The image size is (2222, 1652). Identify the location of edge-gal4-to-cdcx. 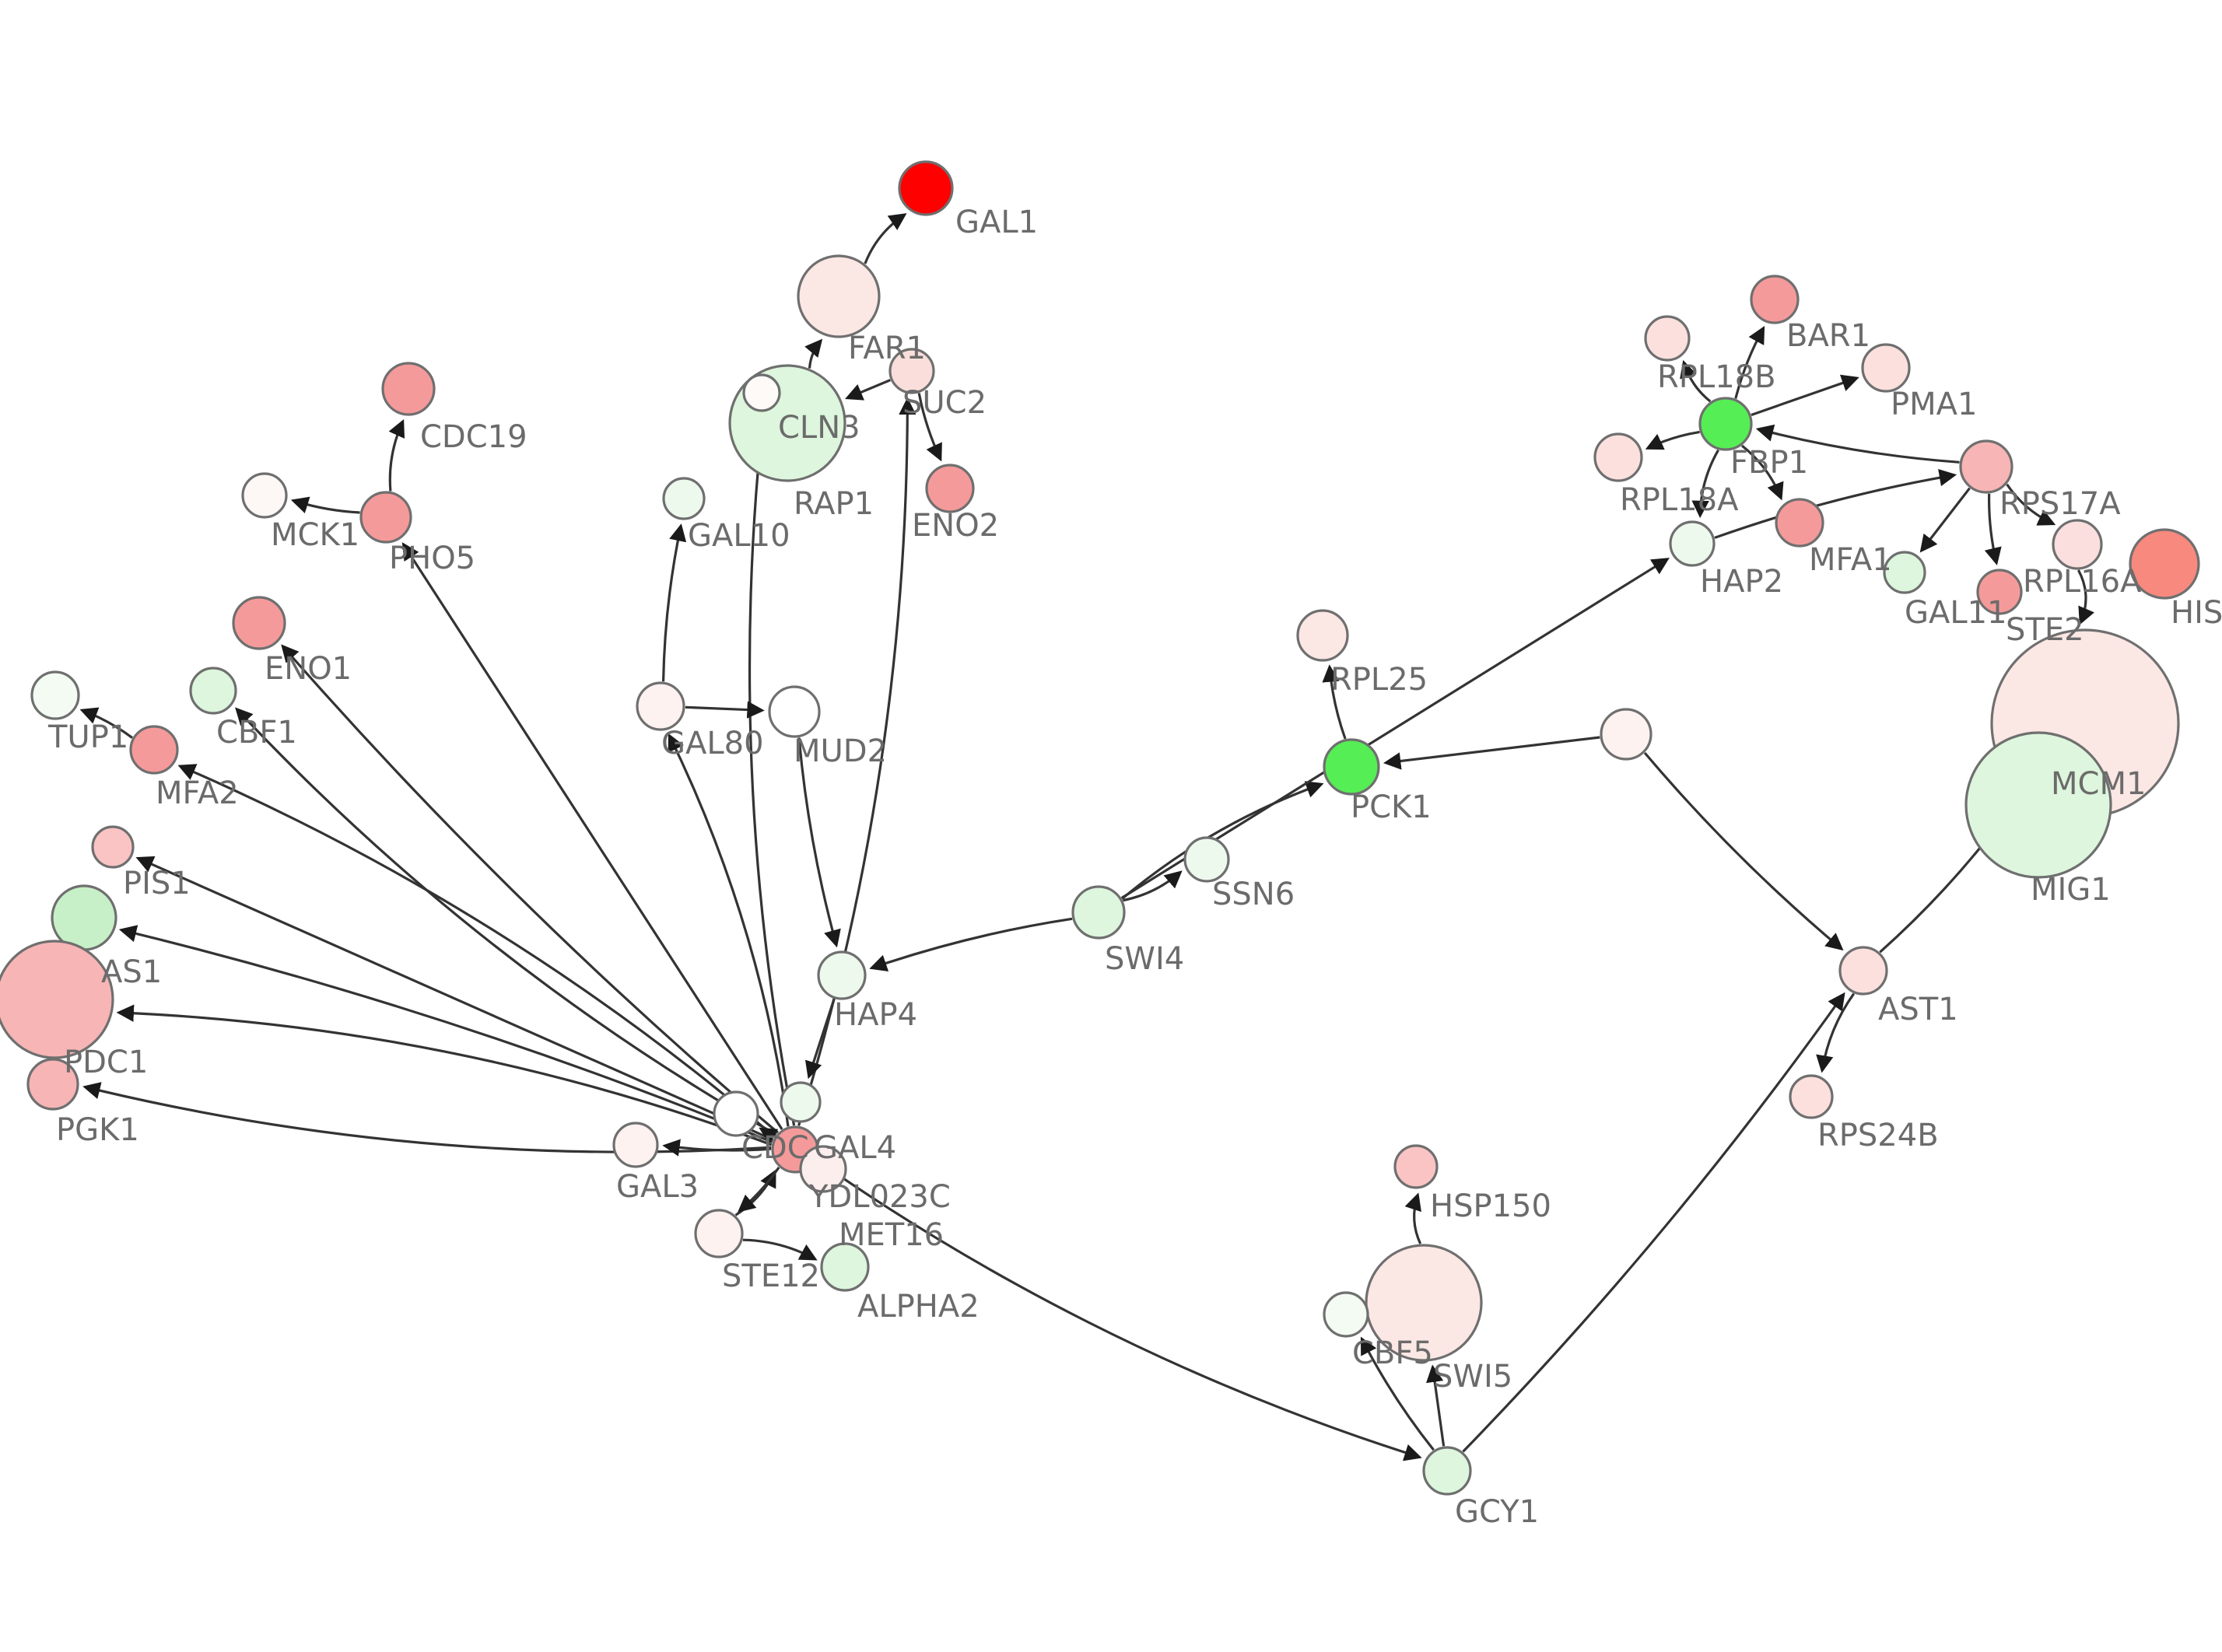
(769, 1136).